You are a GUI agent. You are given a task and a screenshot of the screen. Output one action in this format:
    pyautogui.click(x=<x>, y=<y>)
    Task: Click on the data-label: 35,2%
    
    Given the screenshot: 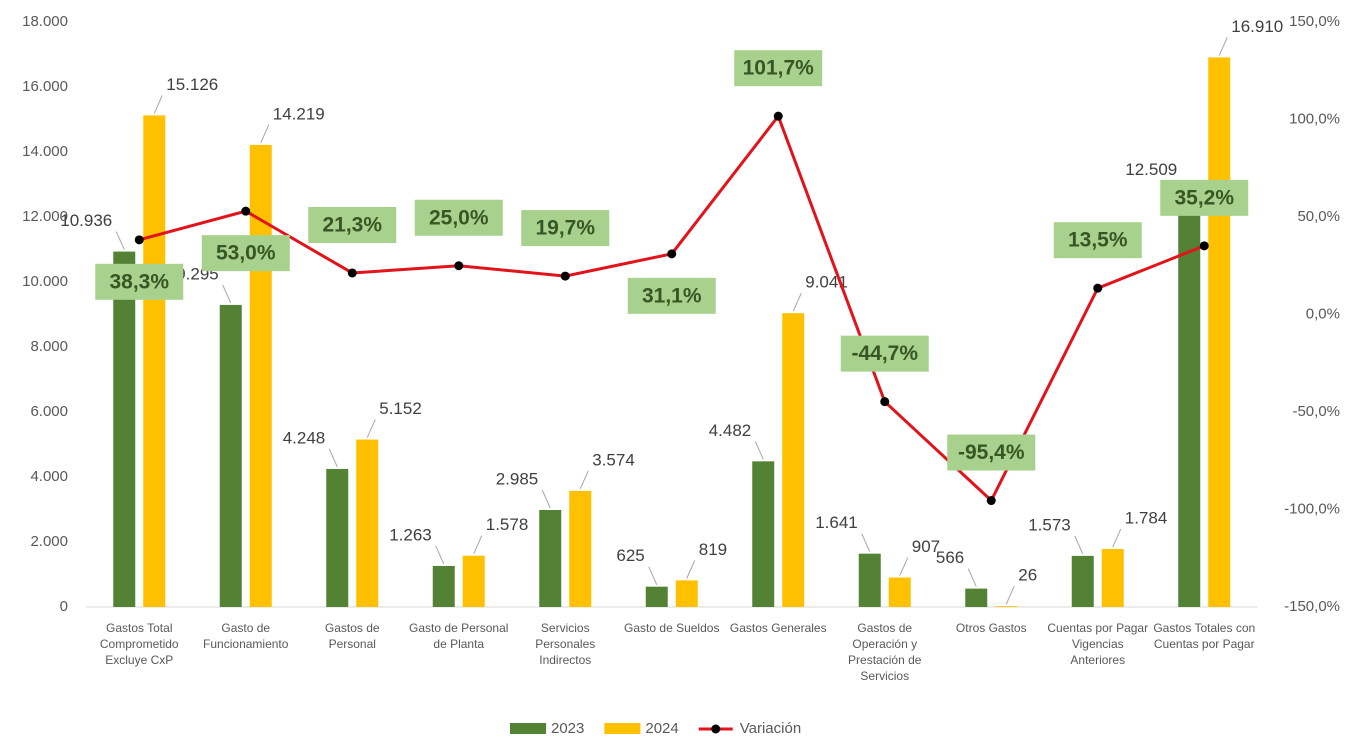 What is the action you would take?
    pyautogui.click(x=1204, y=197)
    